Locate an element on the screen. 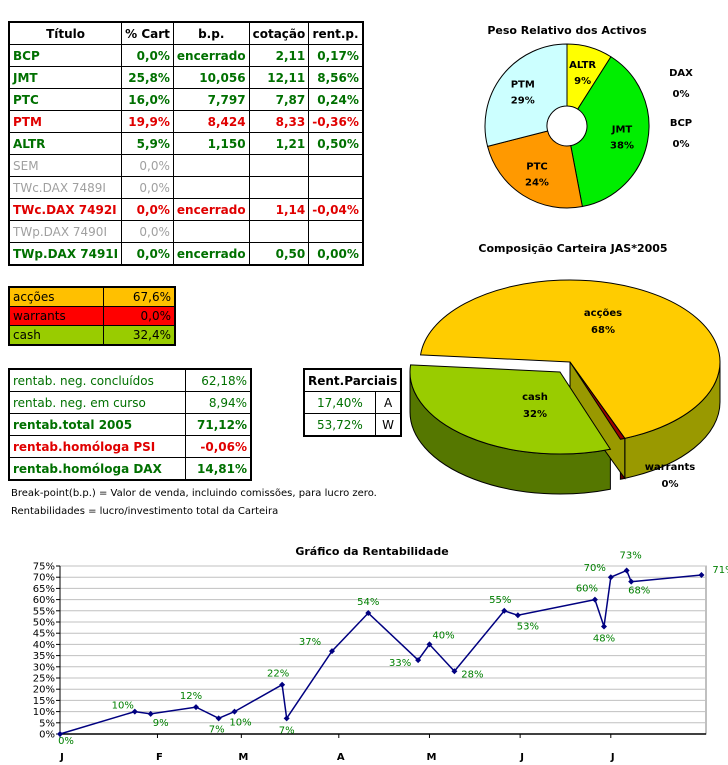  allocation-row: cash 32,4% is located at coordinates (92, 335).